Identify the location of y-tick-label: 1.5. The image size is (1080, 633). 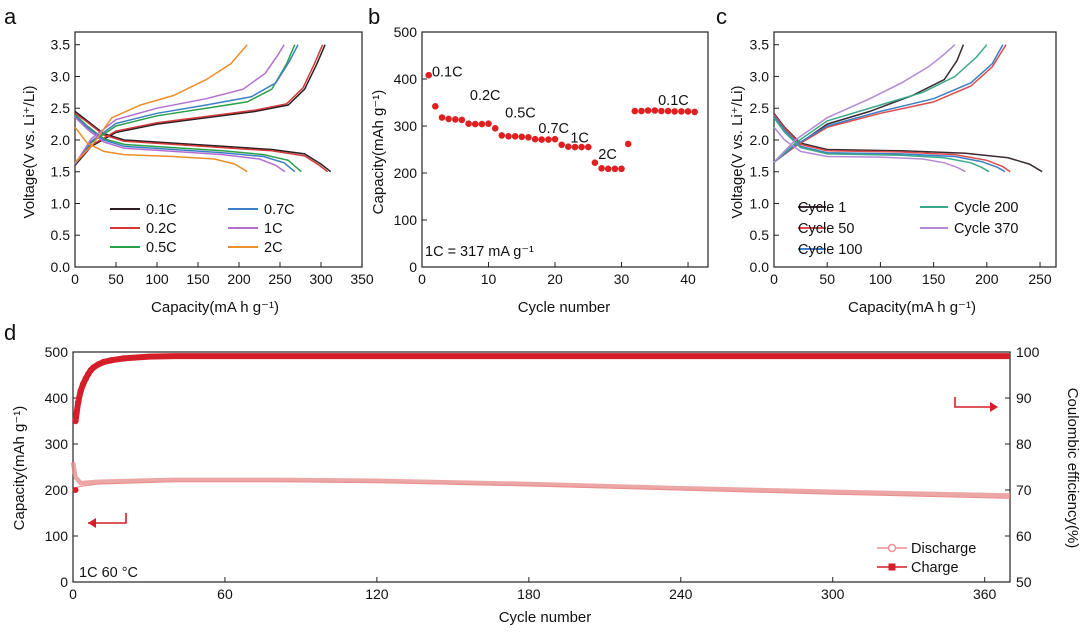
(61, 172).